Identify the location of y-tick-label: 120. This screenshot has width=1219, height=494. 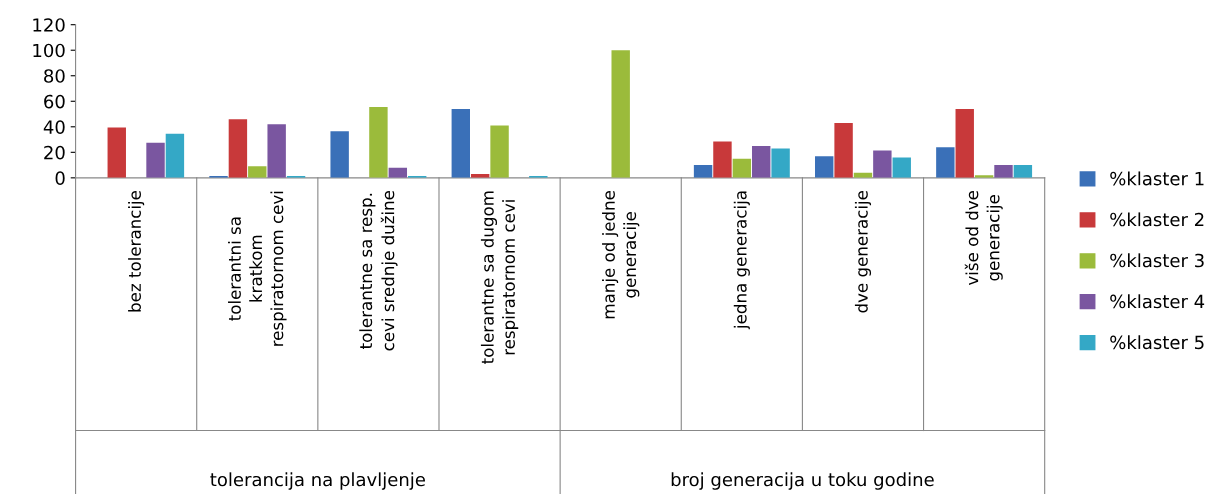
(49, 25).